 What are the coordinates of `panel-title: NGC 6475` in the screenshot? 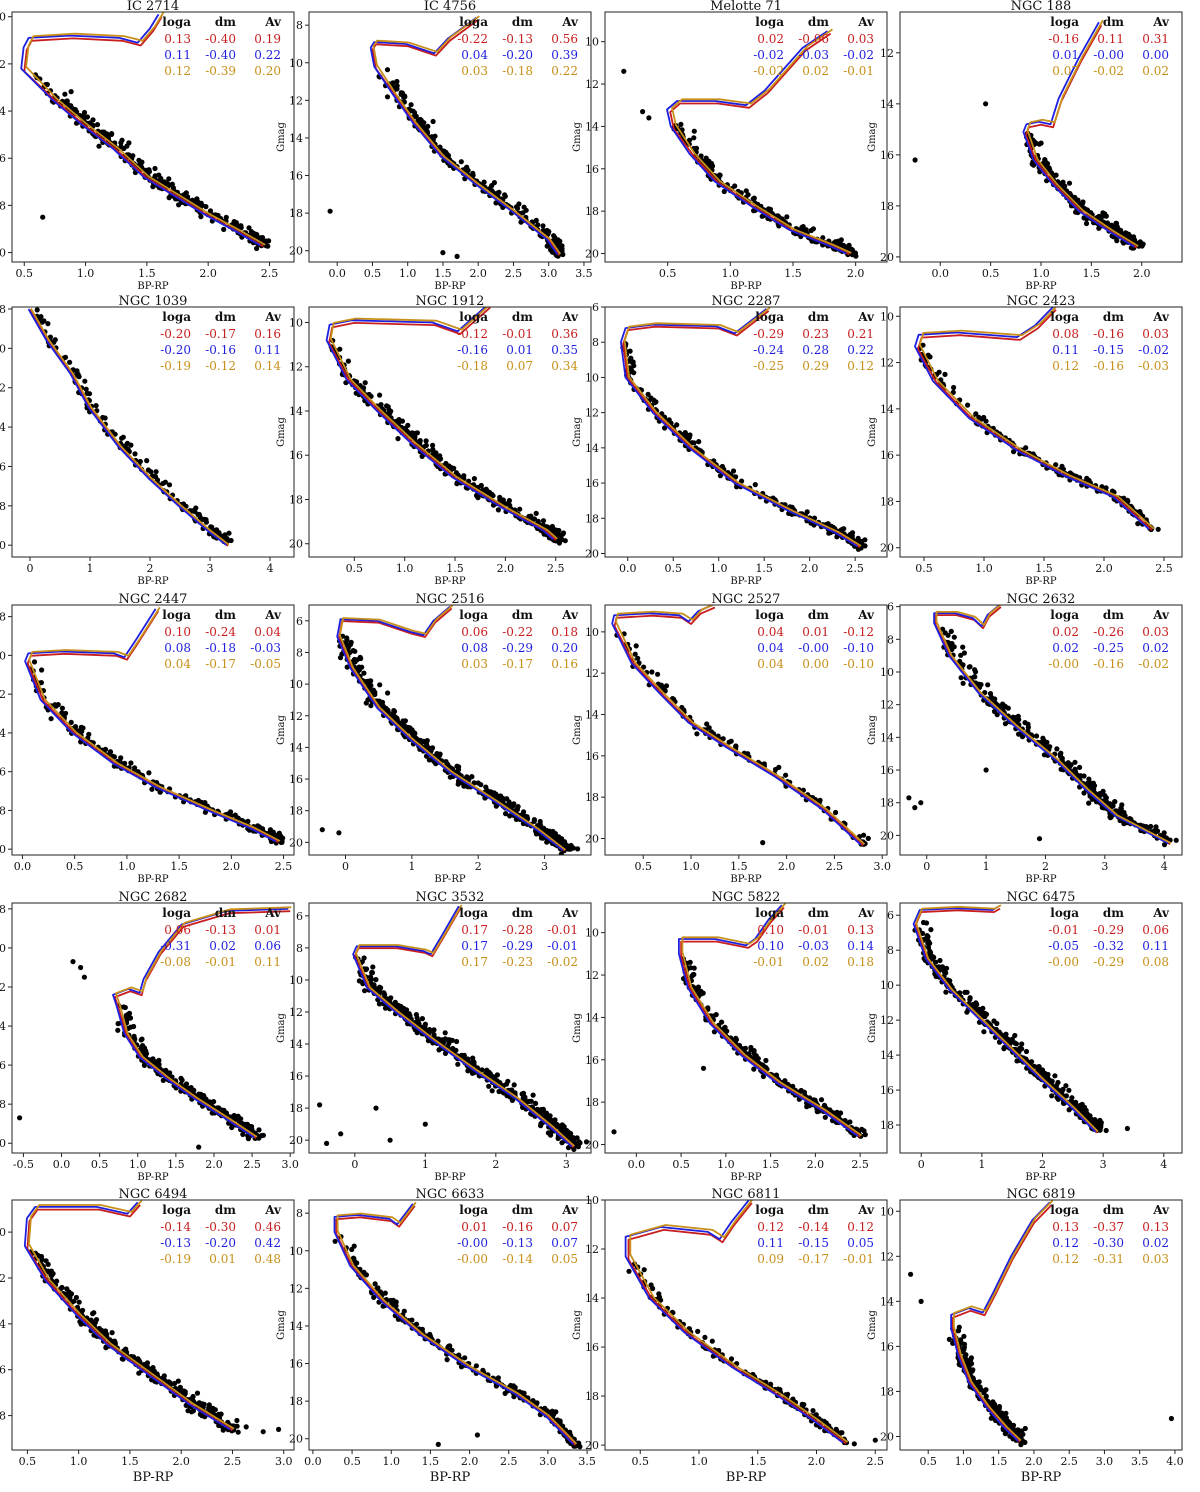 It's located at (1041, 897).